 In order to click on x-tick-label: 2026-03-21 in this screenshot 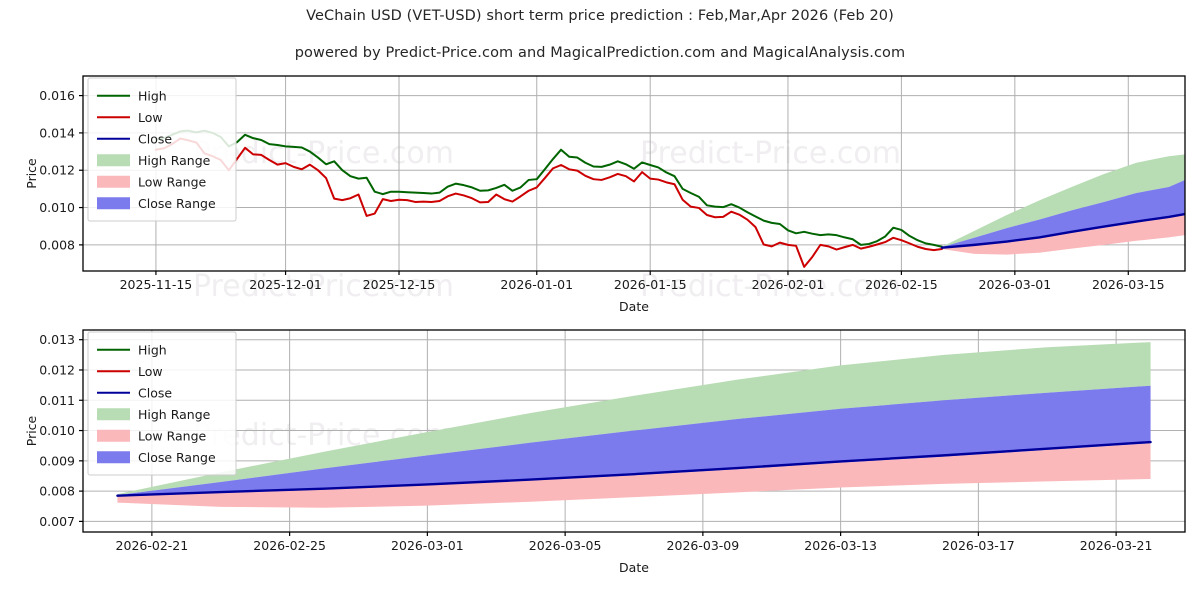, I will do `click(1116, 545)`.